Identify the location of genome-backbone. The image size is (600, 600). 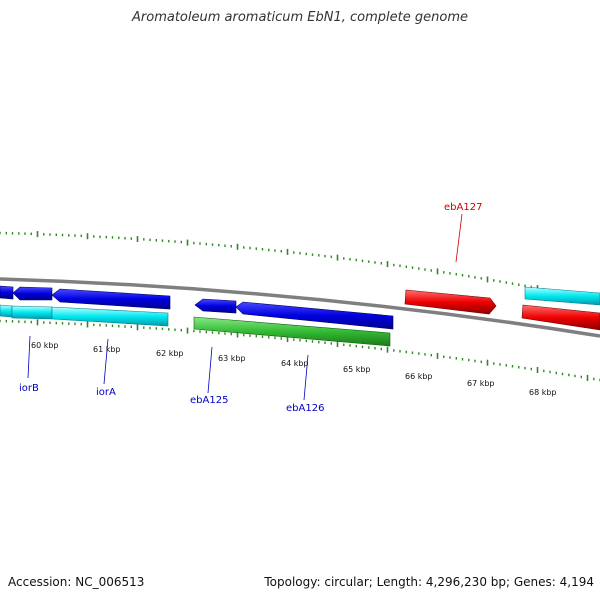
(300, 307).